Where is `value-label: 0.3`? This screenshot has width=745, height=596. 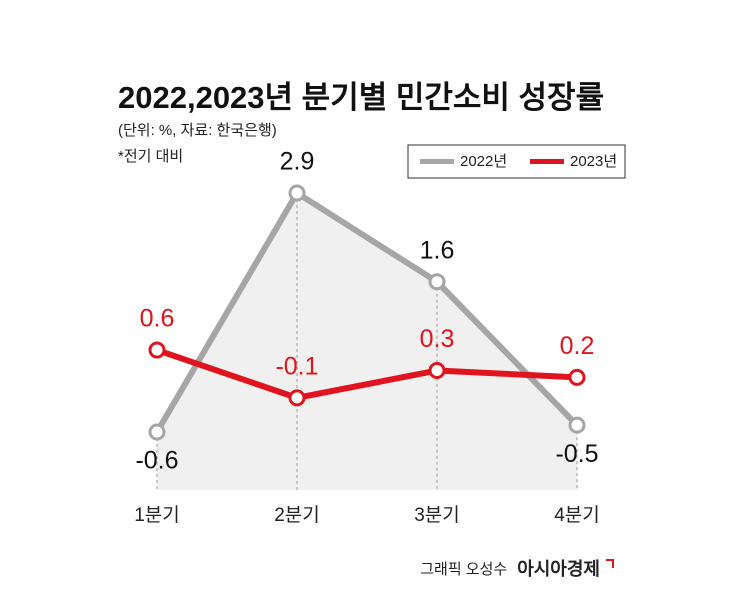
value-label: 0.3 is located at coordinates (437, 339).